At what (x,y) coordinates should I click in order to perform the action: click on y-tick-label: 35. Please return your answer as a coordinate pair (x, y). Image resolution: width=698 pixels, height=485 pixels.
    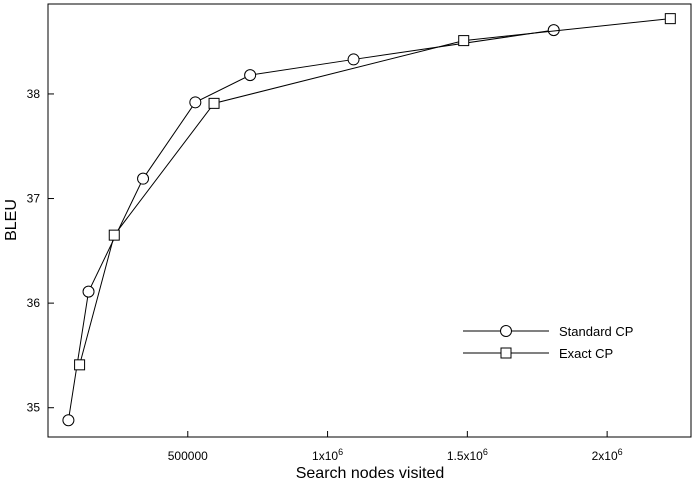
    Looking at the image, I should click on (34, 408).